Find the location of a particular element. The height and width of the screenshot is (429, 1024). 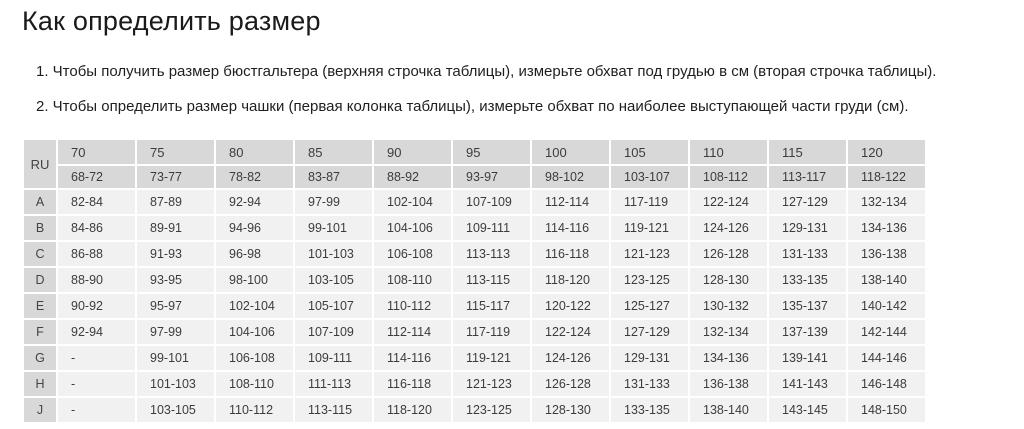

underbust-range-cell: 78-82 is located at coordinates (254, 177).